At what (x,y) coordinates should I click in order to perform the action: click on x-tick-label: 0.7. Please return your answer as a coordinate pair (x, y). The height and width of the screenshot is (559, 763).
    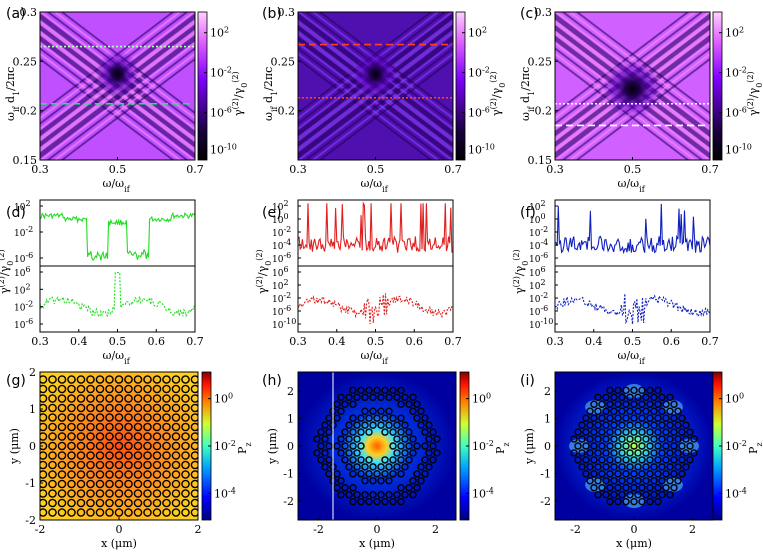
    Looking at the image, I should click on (453, 169).